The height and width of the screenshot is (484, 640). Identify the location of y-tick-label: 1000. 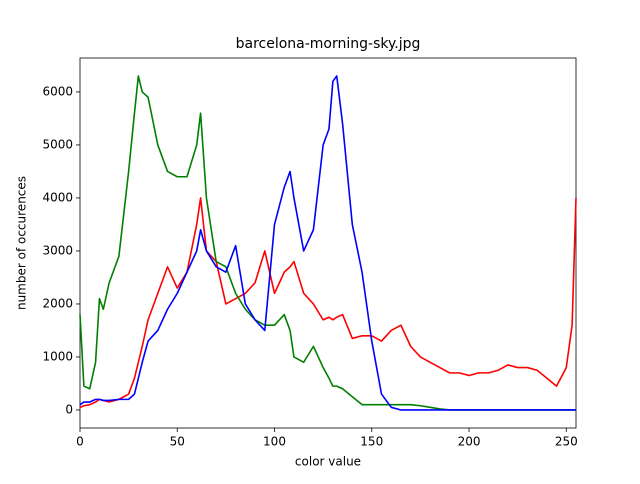
(57, 356).